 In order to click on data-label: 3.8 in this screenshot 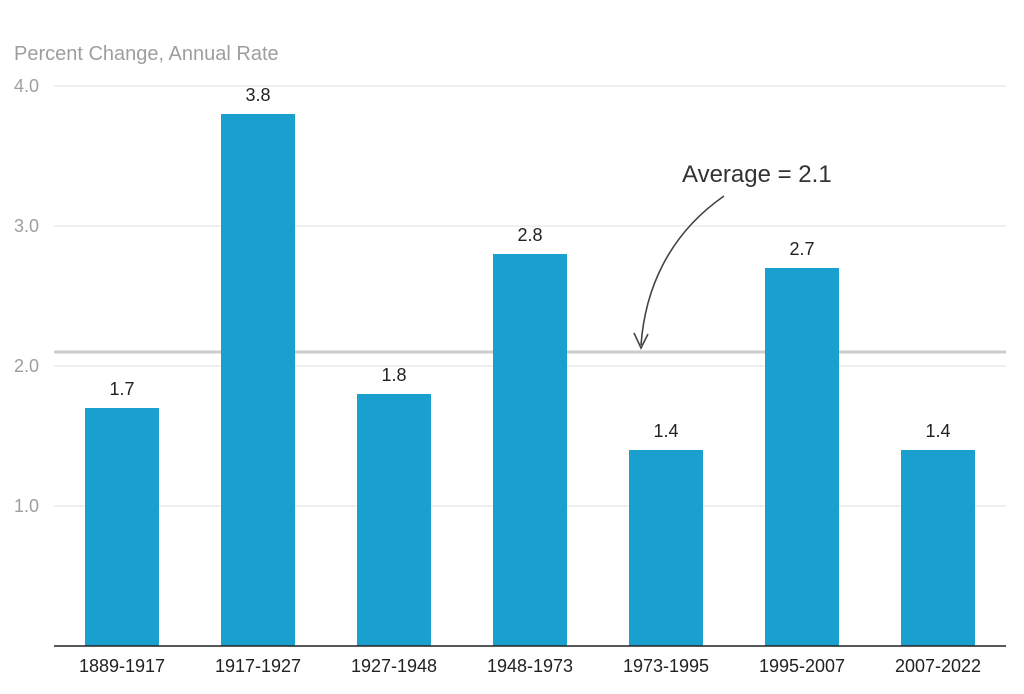, I will do `click(257, 95)`.